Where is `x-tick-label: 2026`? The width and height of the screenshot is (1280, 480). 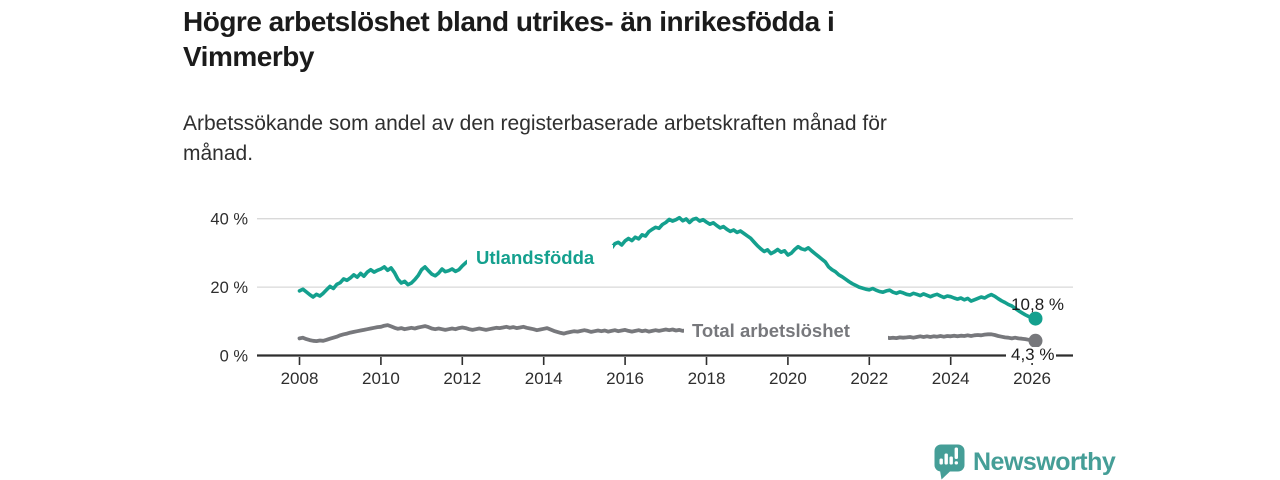
x-tick-label: 2026 is located at coordinates (1032, 378).